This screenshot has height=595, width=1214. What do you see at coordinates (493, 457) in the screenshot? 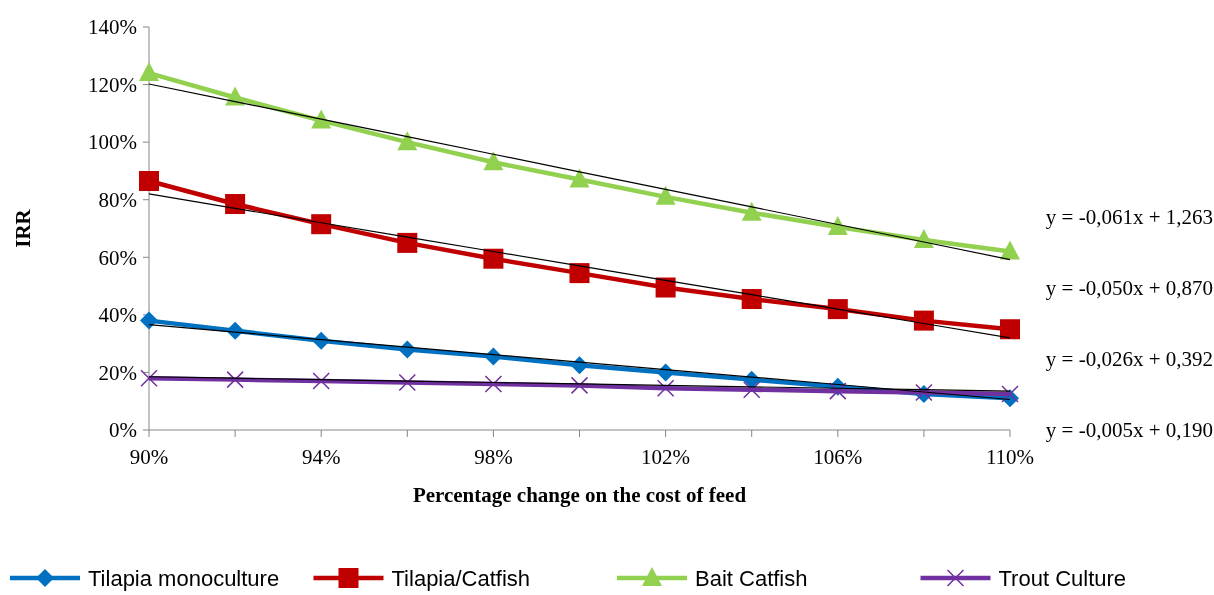
I see `x-tick-label: 98%` at bounding box center [493, 457].